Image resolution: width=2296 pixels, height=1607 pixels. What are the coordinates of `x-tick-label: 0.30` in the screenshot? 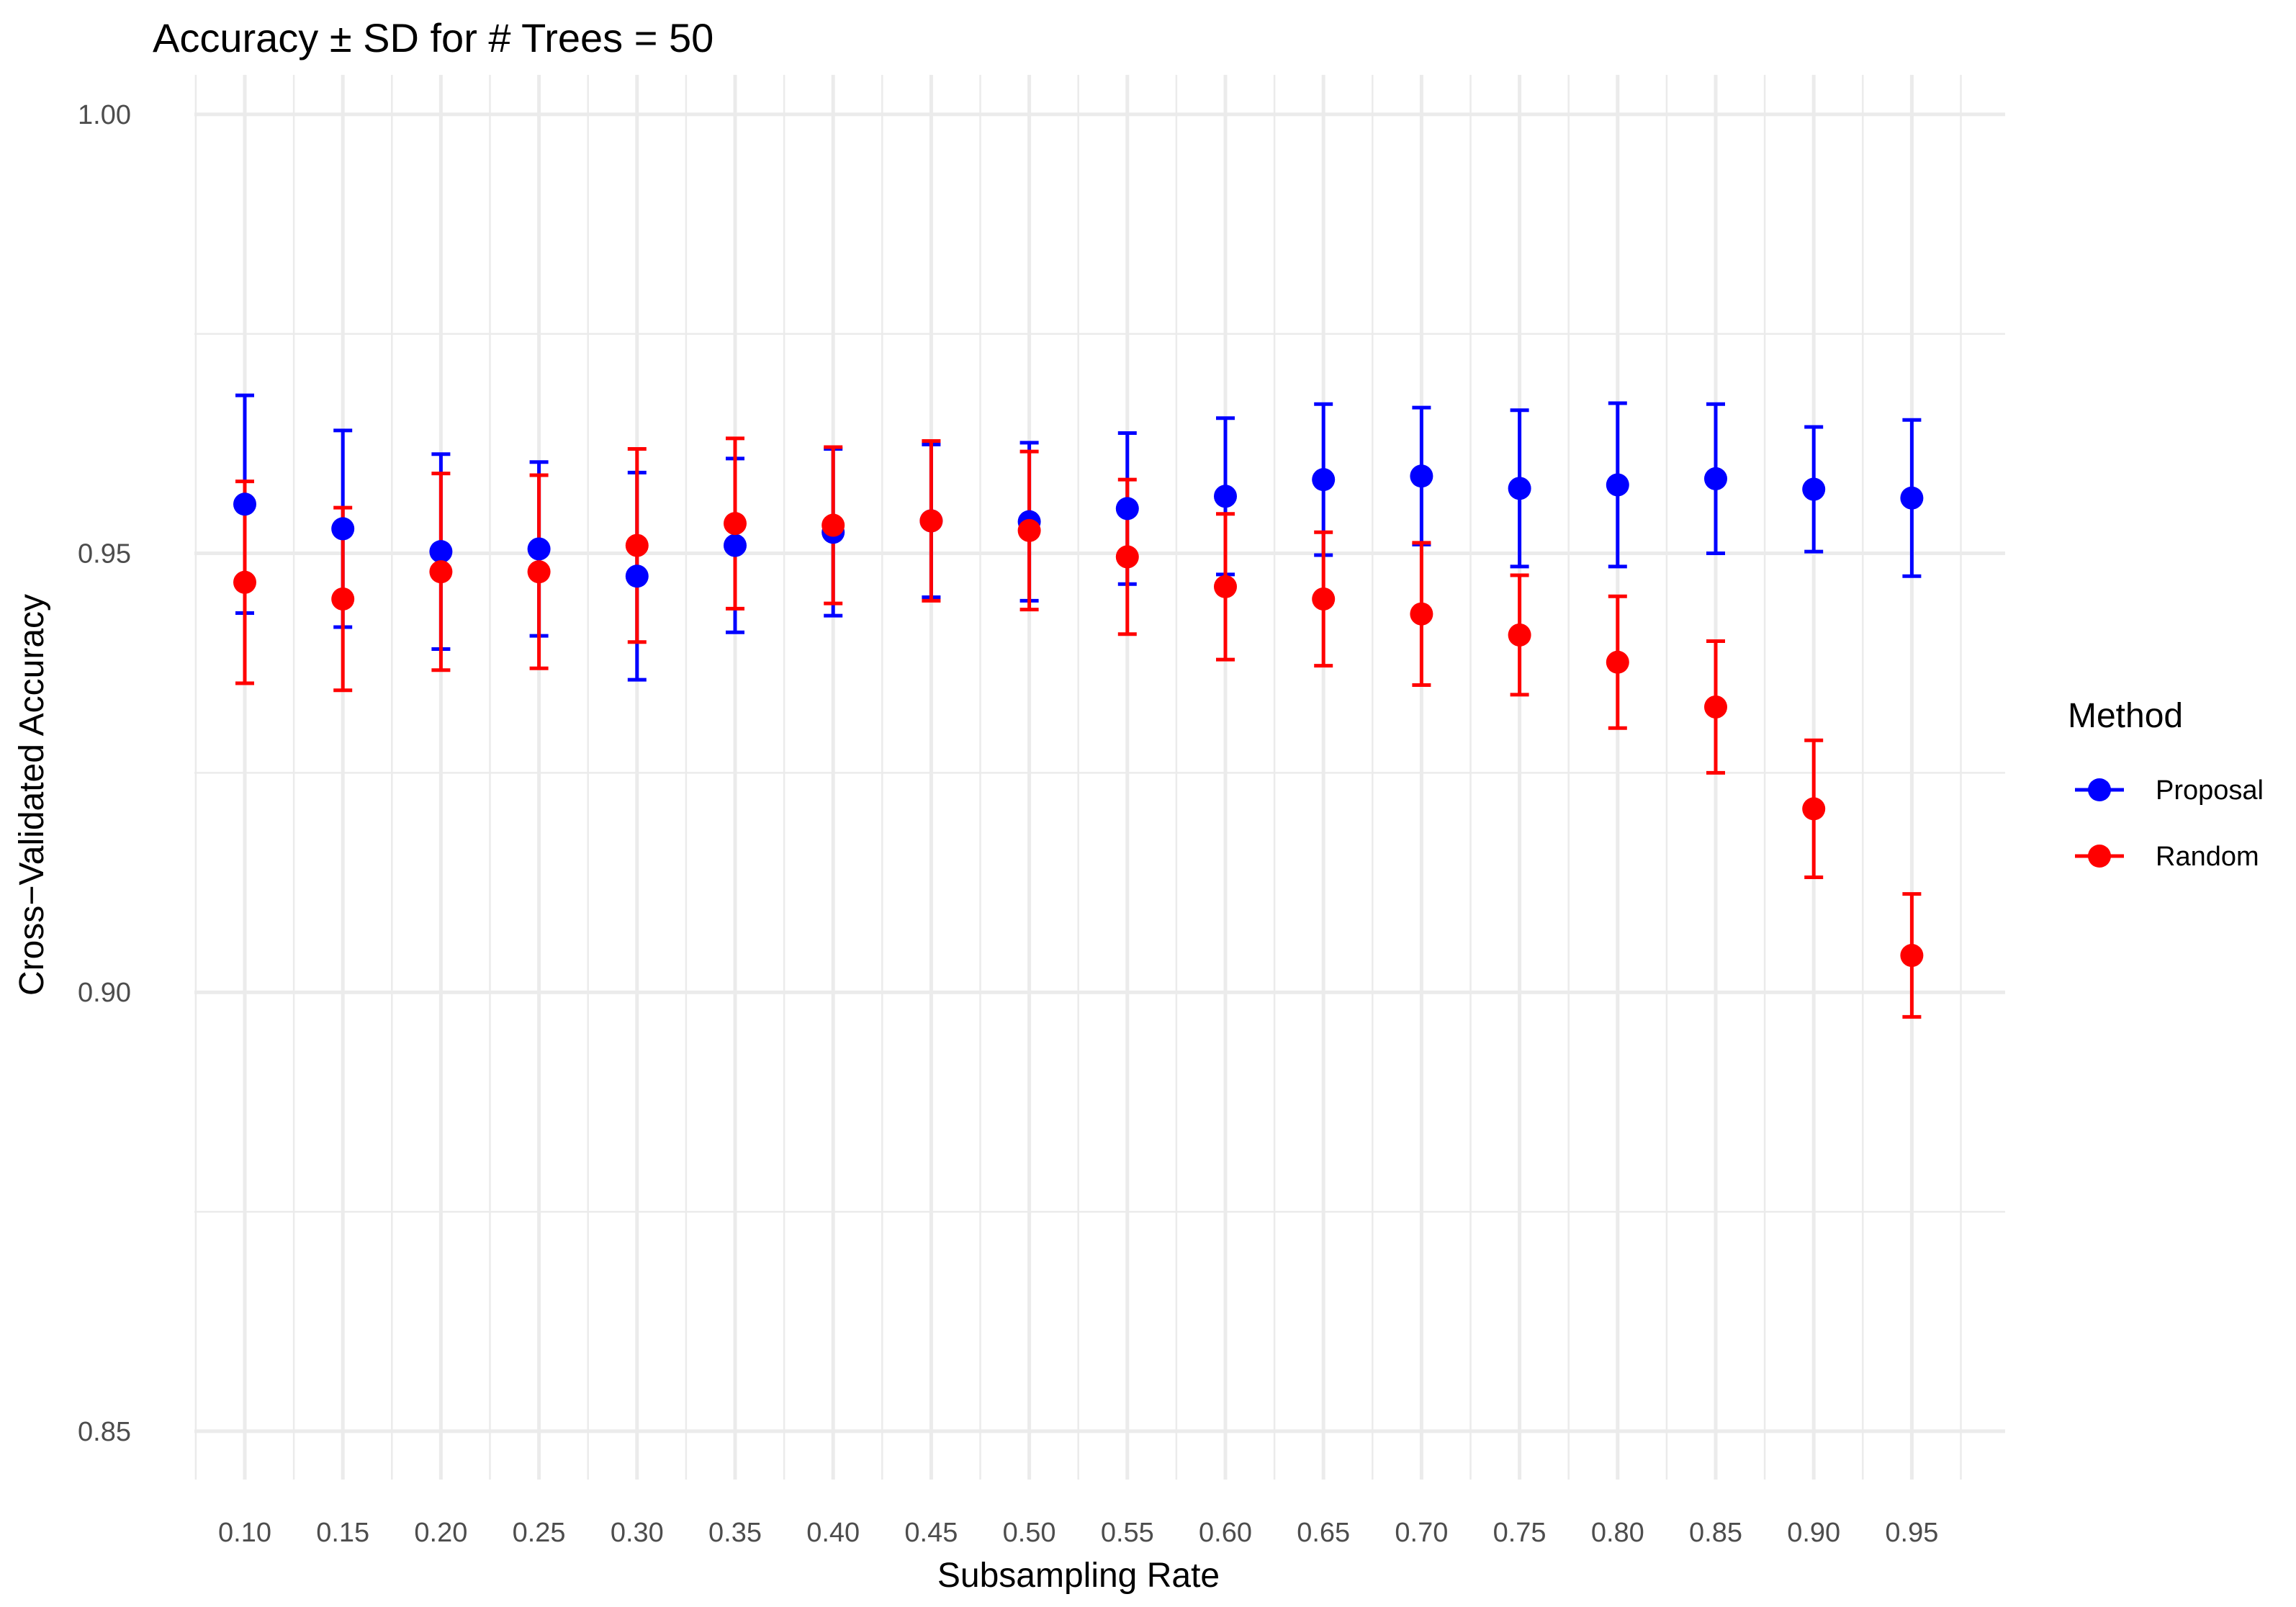 It's located at (638, 1533).